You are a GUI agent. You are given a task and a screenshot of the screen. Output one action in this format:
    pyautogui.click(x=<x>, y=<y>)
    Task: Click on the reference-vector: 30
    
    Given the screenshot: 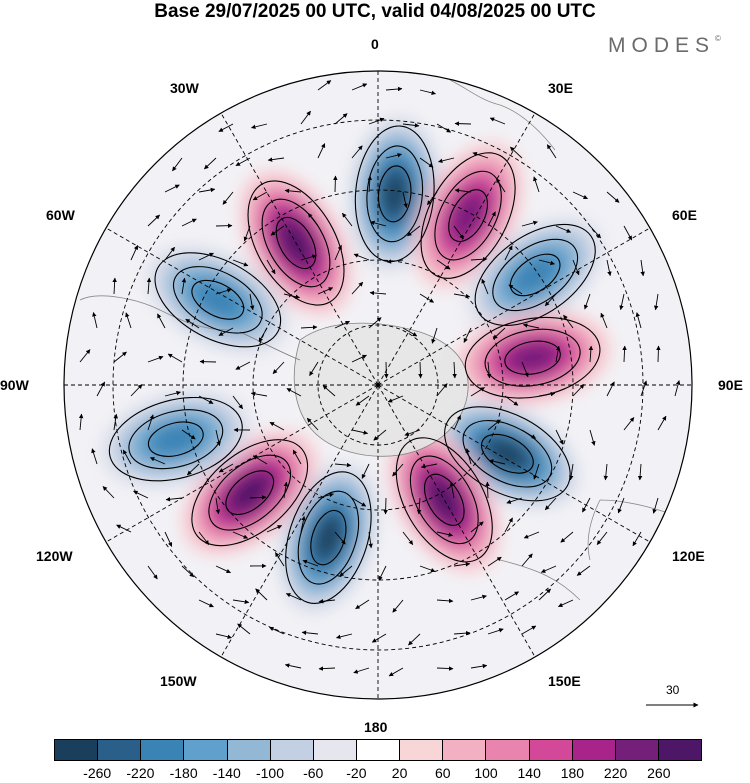 What is the action you would take?
    pyautogui.click(x=675, y=698)
    